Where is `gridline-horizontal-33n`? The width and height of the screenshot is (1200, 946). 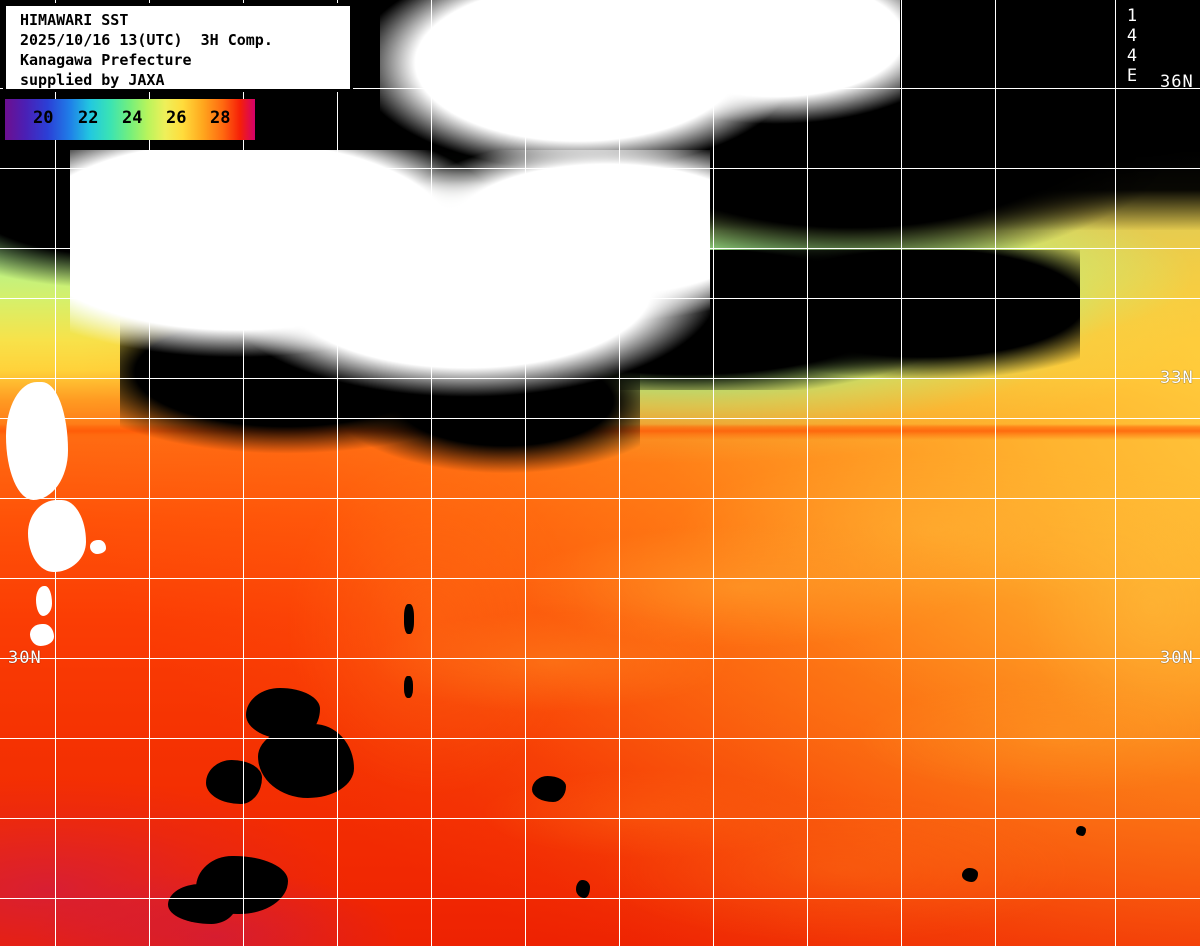 gridline-horizontal-33n is located at coordinates (600, 378).